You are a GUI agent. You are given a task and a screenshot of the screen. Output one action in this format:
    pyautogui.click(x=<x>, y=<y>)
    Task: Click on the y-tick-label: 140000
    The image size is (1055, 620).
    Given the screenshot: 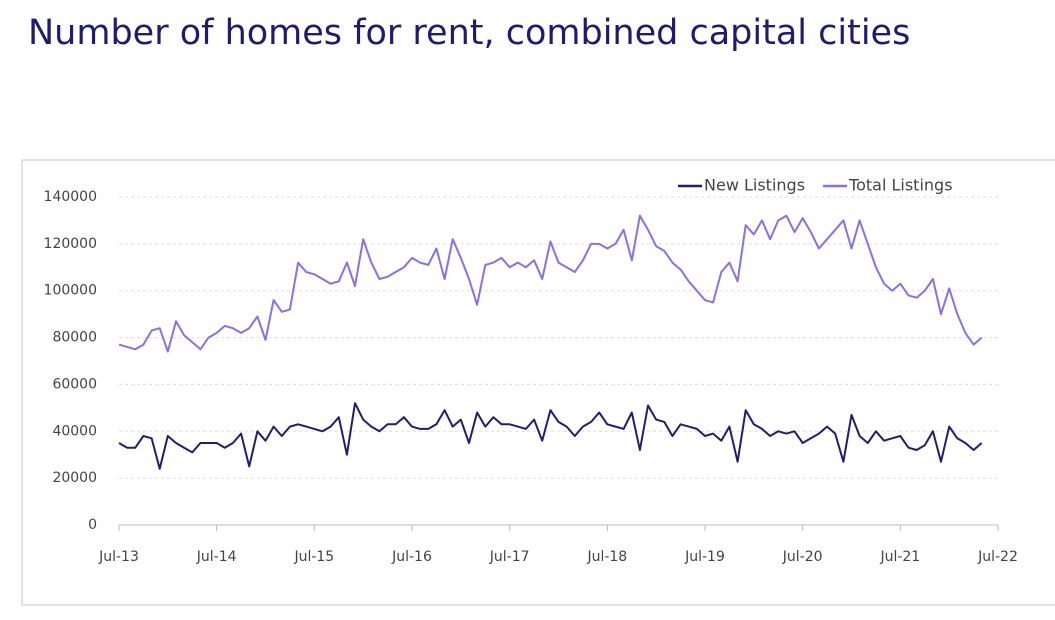 What is the action you would take?
    pyautogui.click(x=70, y=197)
    